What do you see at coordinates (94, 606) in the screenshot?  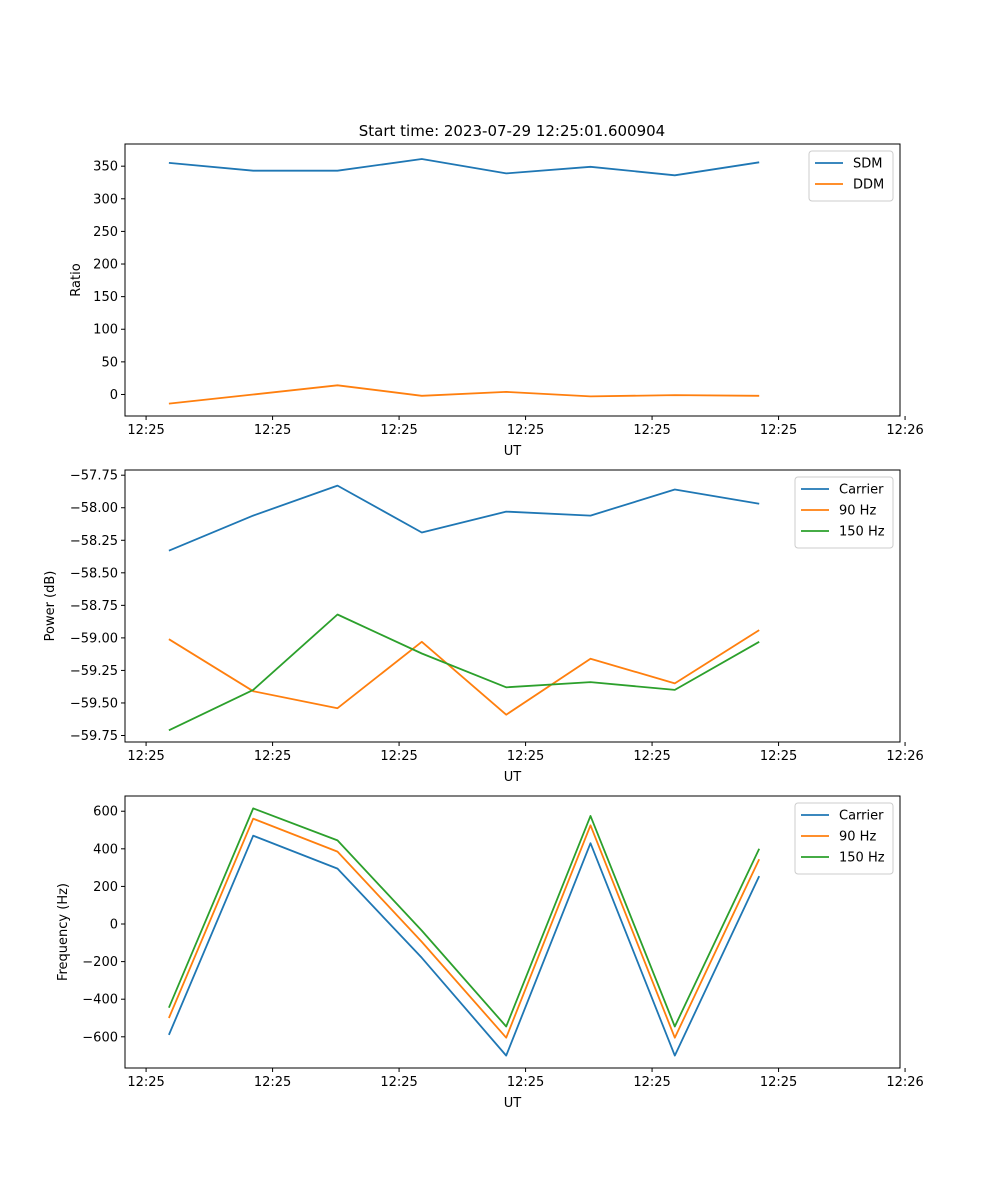 I see `y-tick-label: −58.75` at bounding box center [94, 606].